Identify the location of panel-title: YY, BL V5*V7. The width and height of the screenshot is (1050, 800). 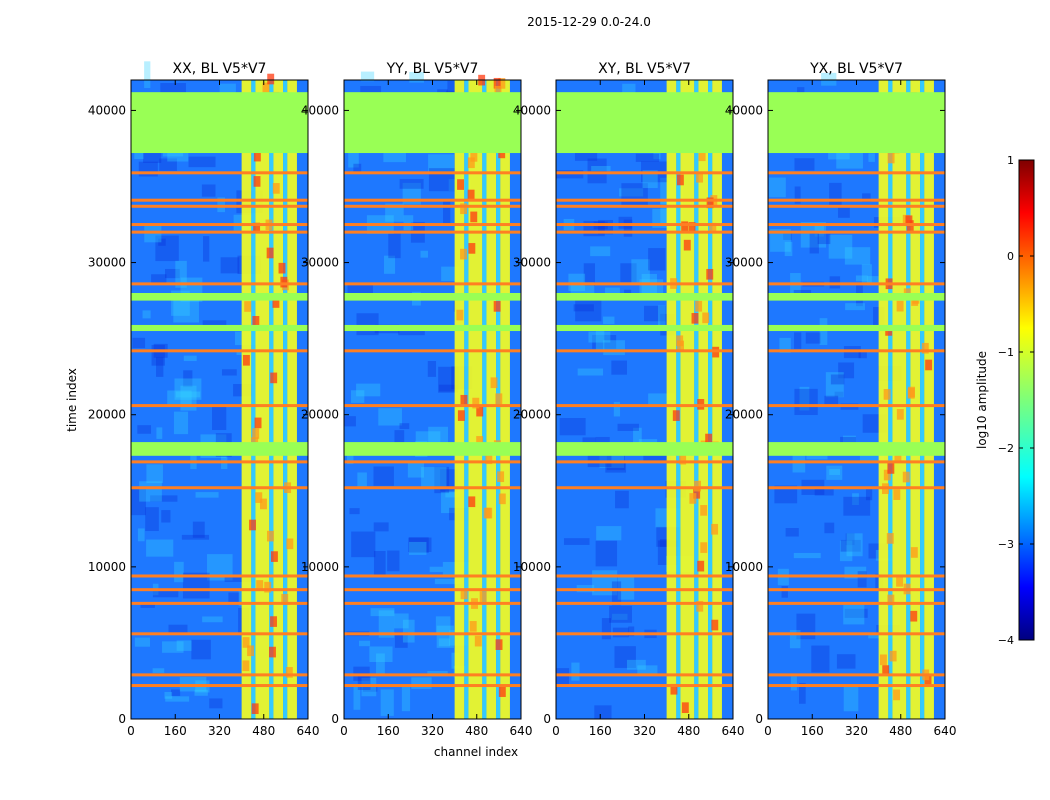
(432, 69).